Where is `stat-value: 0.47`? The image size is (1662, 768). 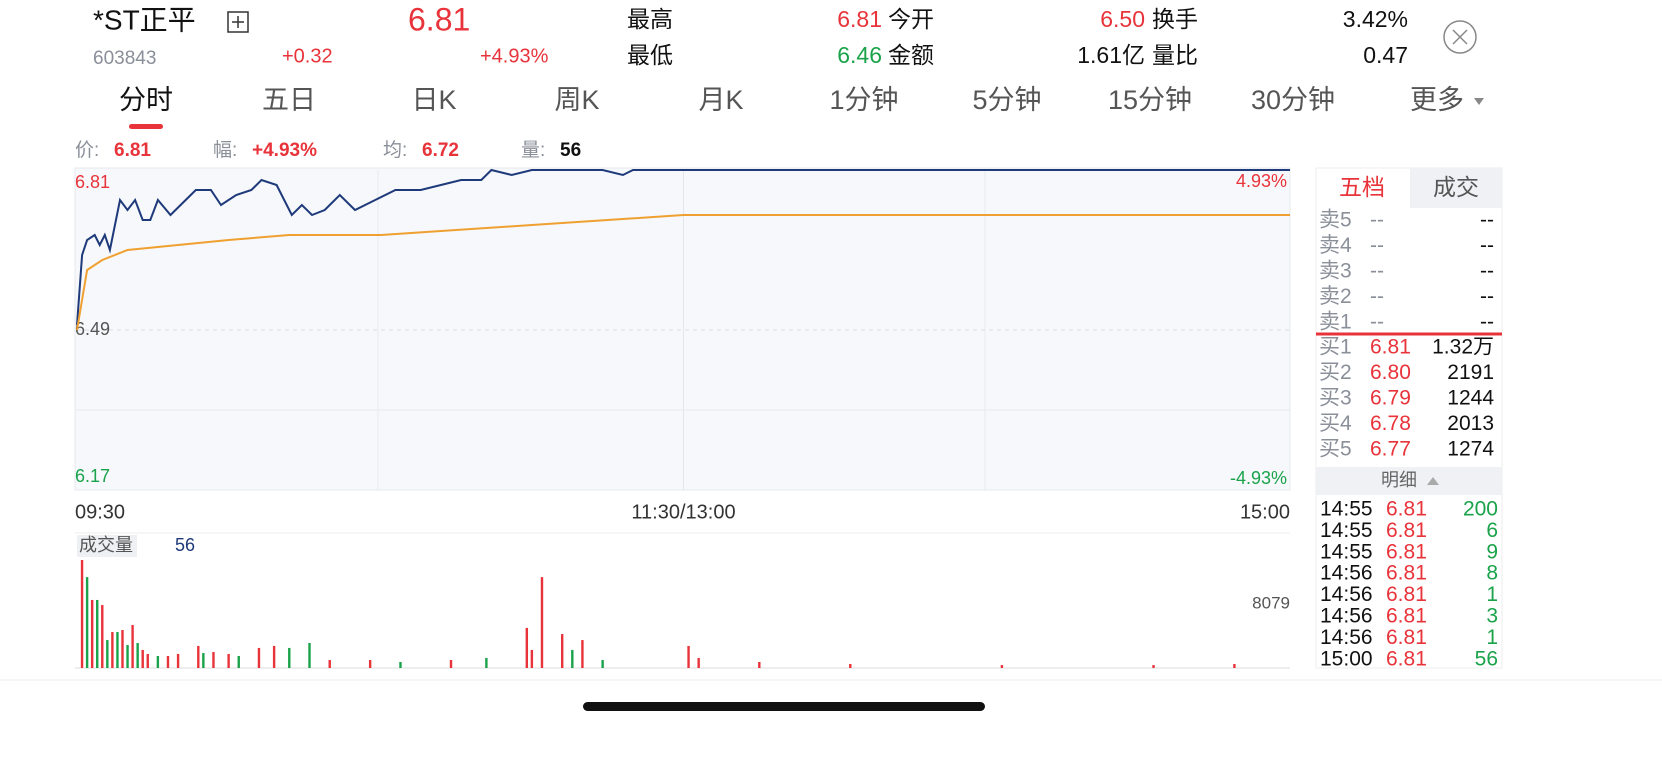
stat-value: 0.47 is located at coordinates (1385, 55).